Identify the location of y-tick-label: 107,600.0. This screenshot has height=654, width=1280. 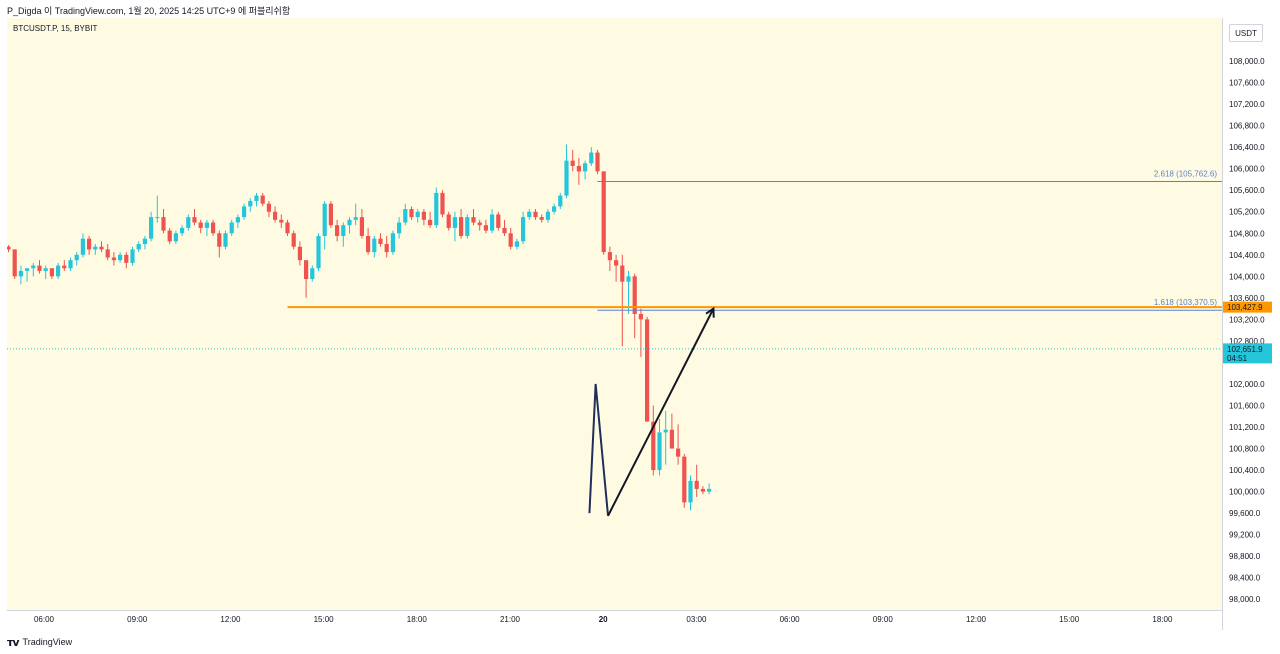
(1247, 83).